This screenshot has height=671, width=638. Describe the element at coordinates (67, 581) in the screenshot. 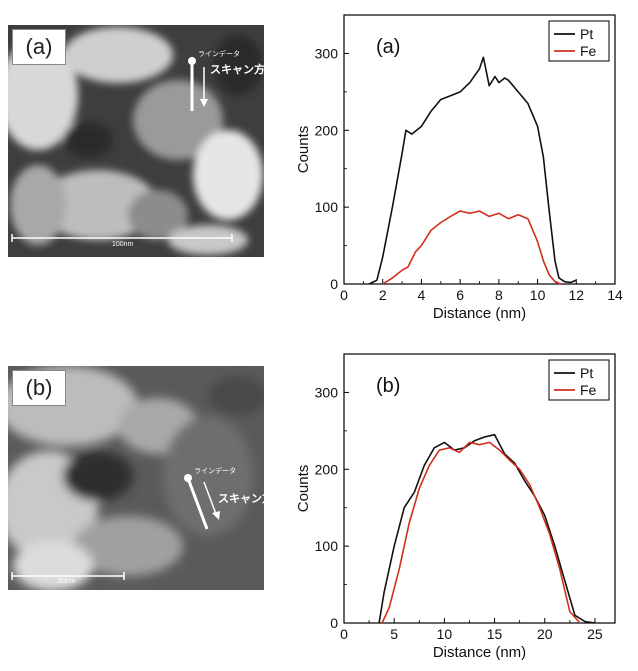

I see `scale-text-b: 50nm` at that location.